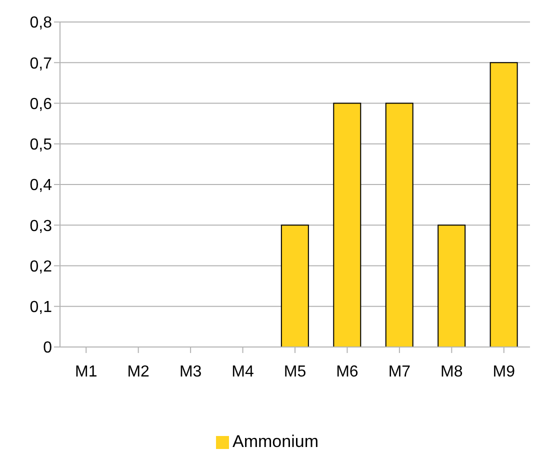  What do you see at coordinates (86, 371) in the screenshot?
I see `x-tick-label: M1` at bounding box center [86, 371].